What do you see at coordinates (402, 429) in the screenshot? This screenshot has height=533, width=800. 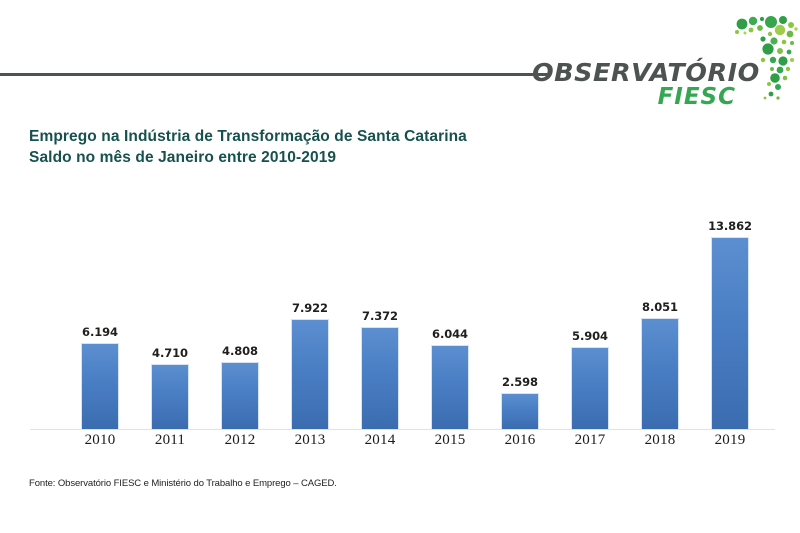 I see `chart-baseline-axis` at bounding box center [402, 429].